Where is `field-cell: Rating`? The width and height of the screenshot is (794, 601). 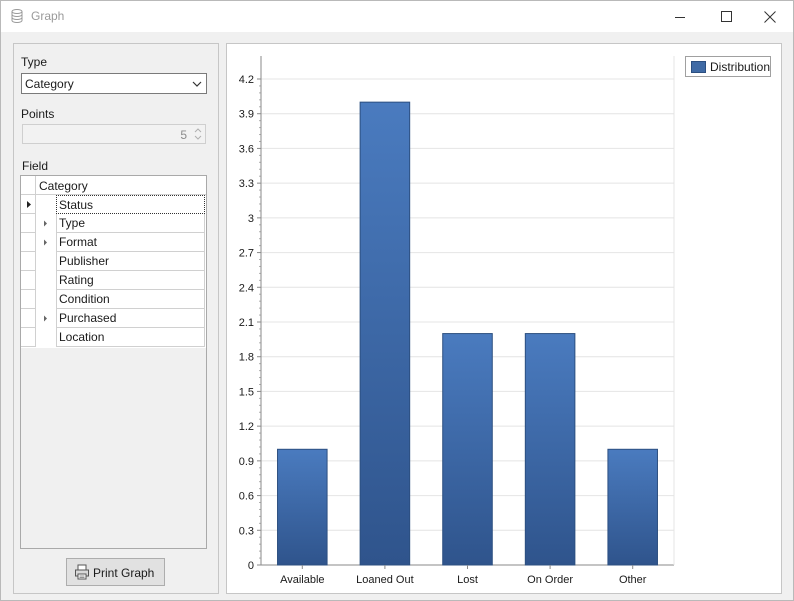 field-cell: Rating is located at coordinates (130, 280).